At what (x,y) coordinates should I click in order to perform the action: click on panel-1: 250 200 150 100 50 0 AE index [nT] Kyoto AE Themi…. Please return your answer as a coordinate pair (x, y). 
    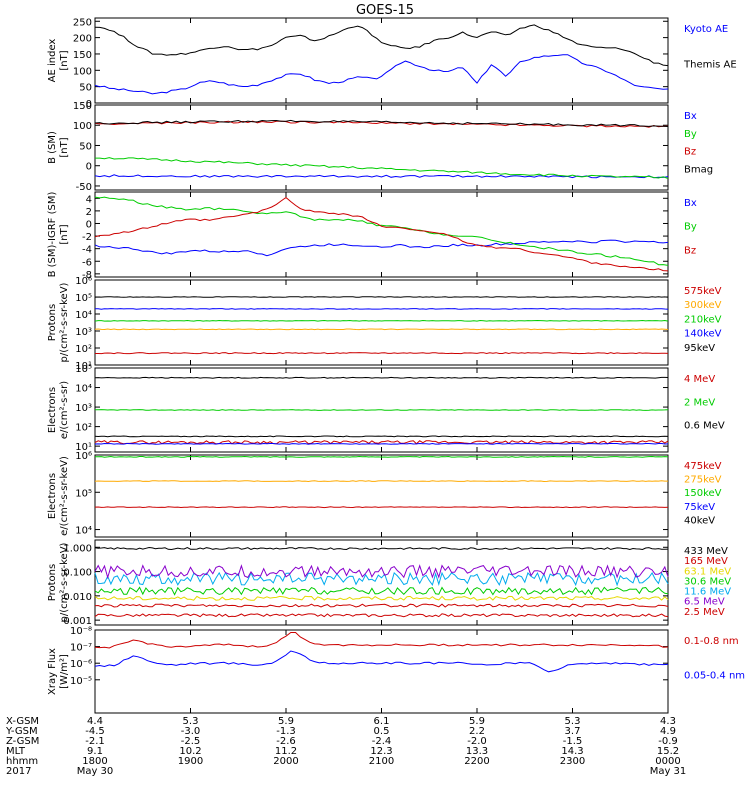
    Looking at the image, I should click on (392, 63).